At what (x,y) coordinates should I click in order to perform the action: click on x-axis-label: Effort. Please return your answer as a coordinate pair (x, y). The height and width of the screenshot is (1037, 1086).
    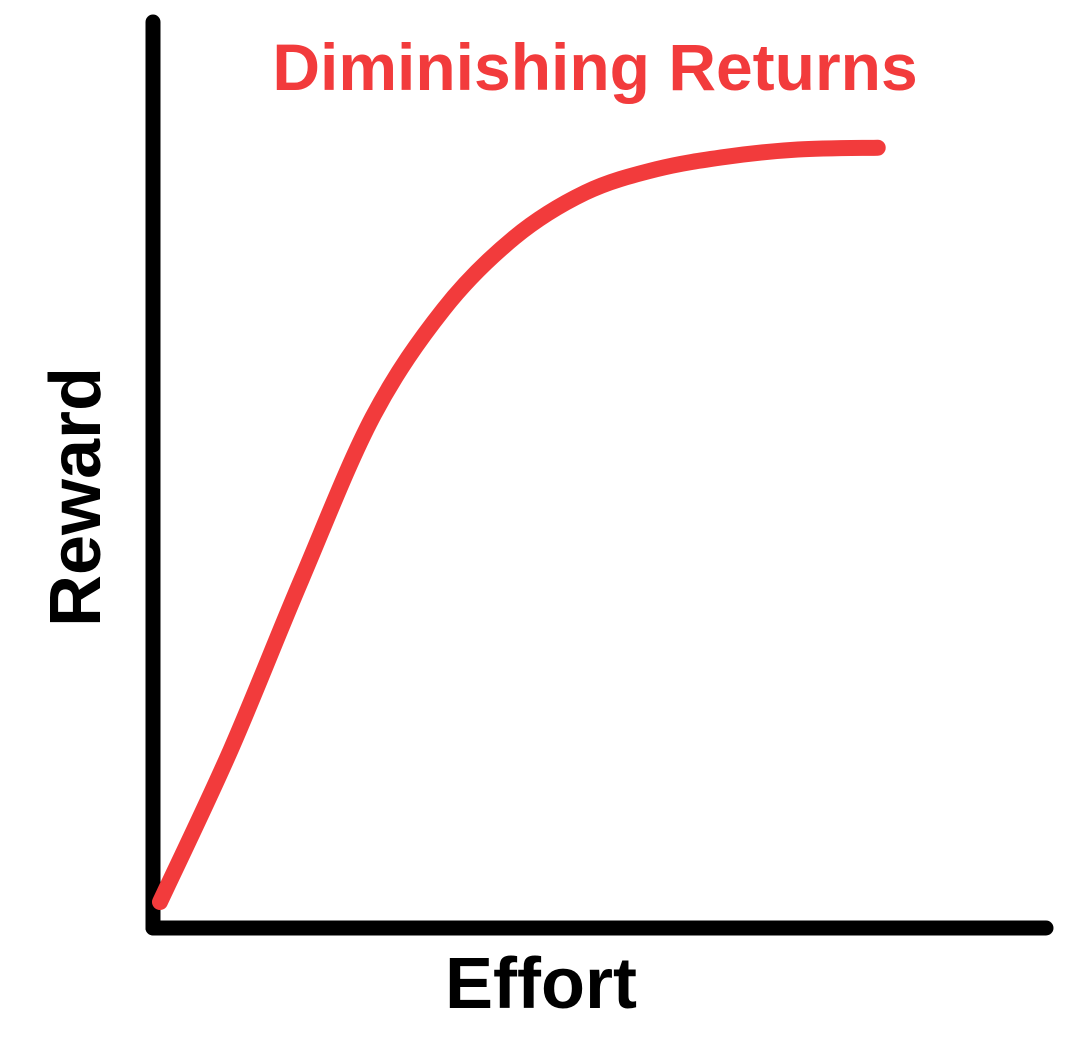
    Looking at the image, I should click on (541, 984).